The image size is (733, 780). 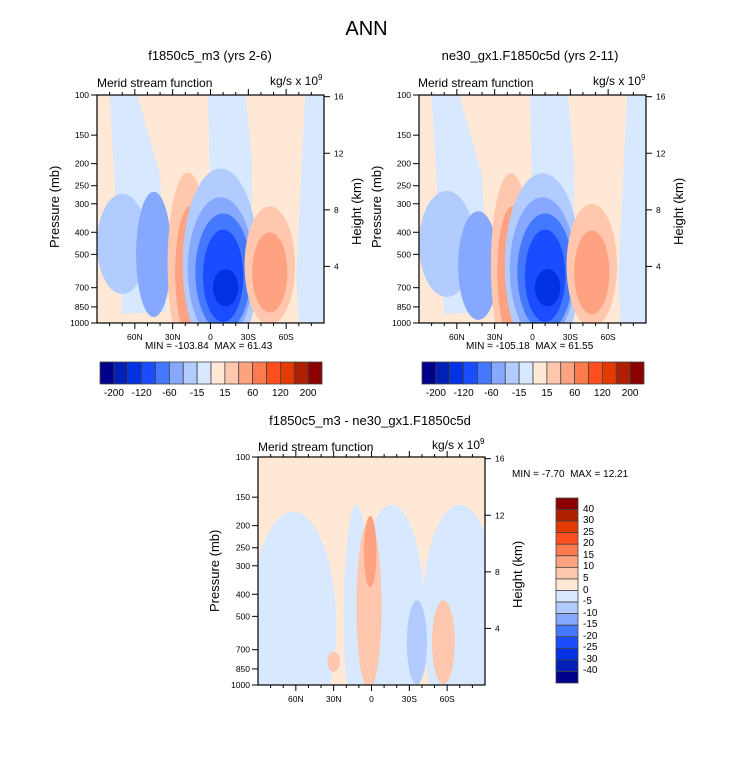 I want to click on y-axis-right-label-3: Height (km), so click(x=517, y=574).